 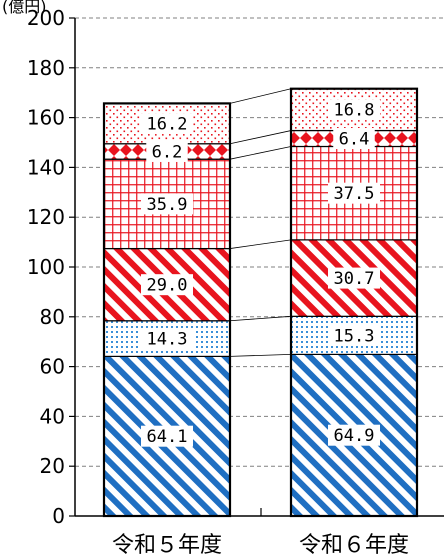 I want to click on y-tick-label: 60, so click(x=52, y=367).